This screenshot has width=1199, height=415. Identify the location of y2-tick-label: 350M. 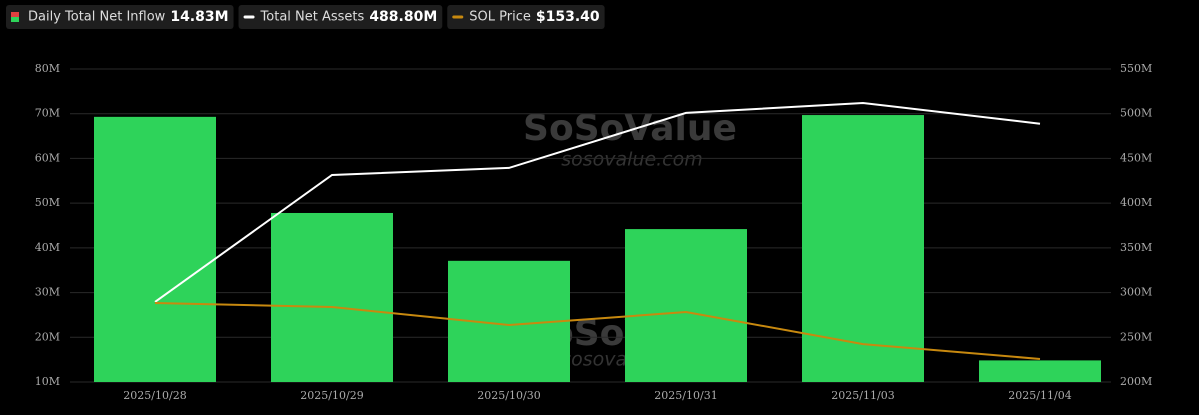
(1136, 247).